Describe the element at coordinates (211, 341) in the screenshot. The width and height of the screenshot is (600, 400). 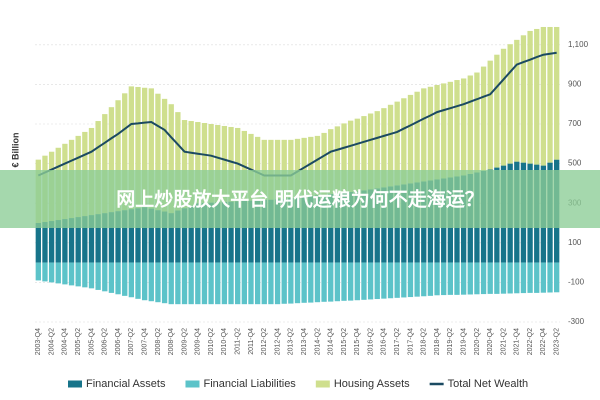
I see `x-tick-label: 2010-Q2` at that location.